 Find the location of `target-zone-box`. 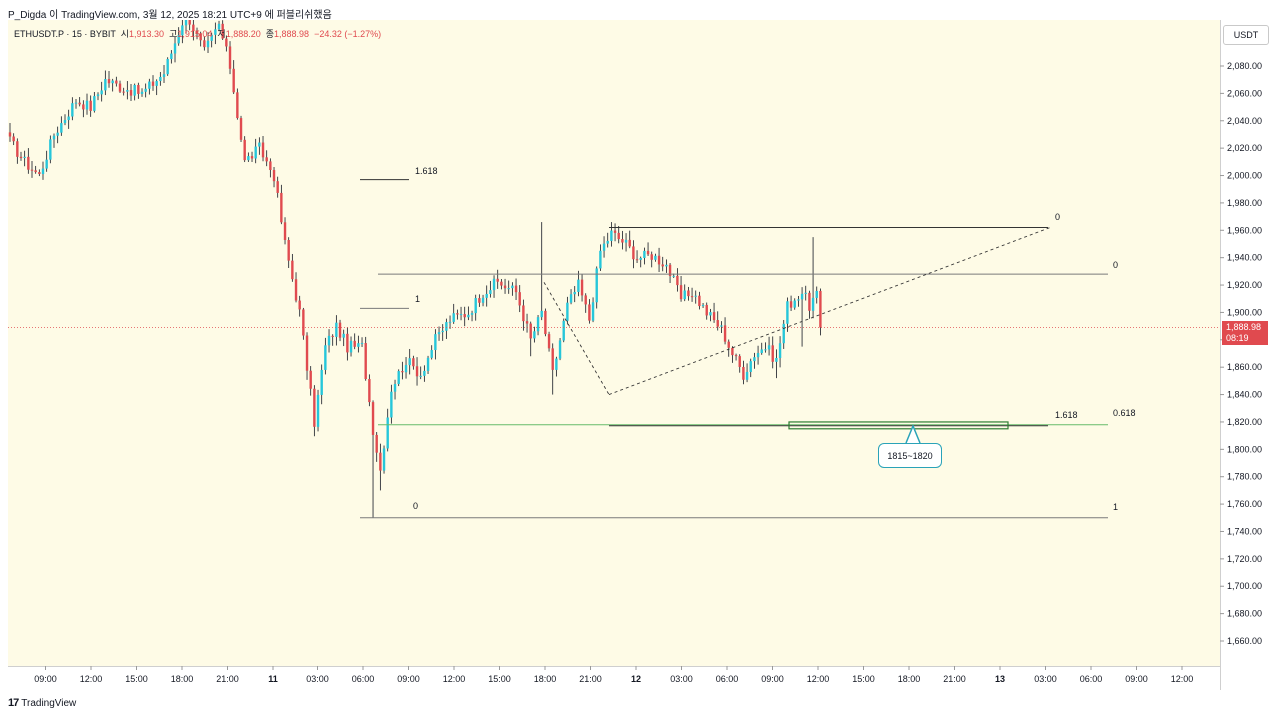

target-zone-box is located at coordinates (898, 425).